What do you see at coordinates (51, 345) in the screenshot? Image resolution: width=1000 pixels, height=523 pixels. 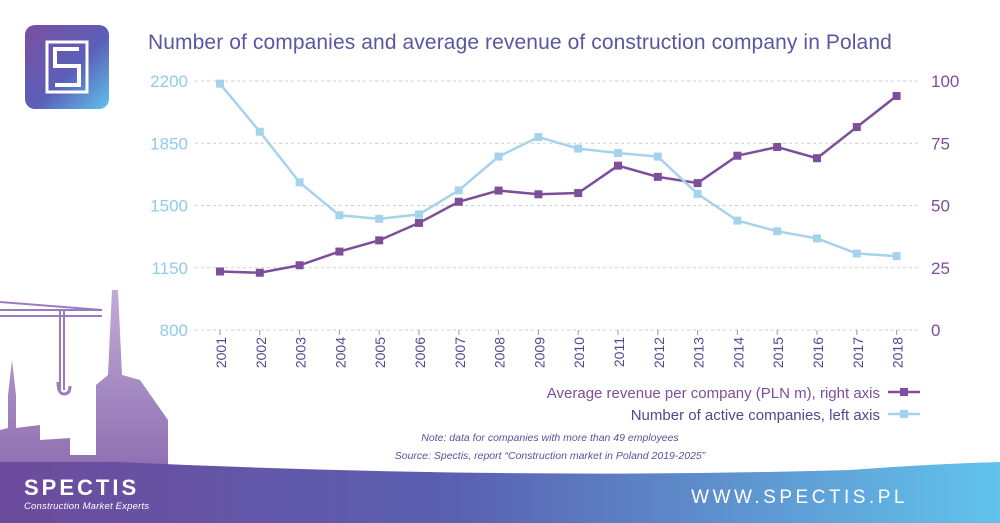 I see `crane-icon` at bounding box center [51, 345].